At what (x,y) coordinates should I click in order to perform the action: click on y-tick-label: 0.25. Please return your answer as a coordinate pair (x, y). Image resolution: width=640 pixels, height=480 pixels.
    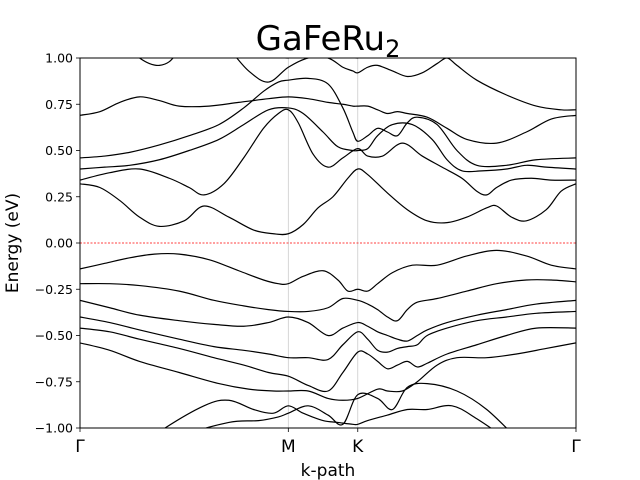
    Looking at the image, I should click on (59, 196).